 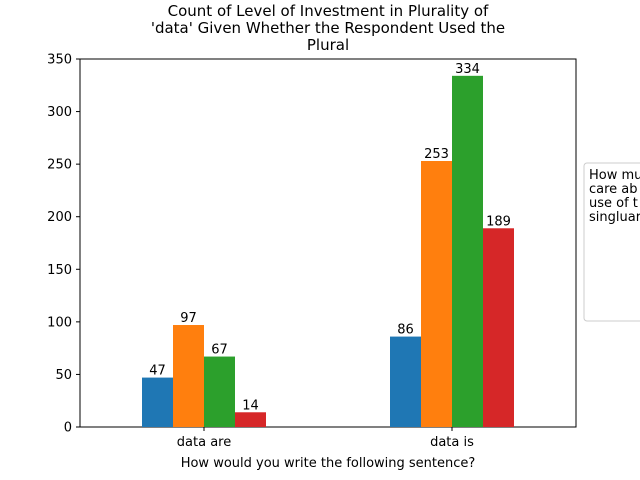 I want to click on bar-value-label: 97, so click(x=188, y=318).